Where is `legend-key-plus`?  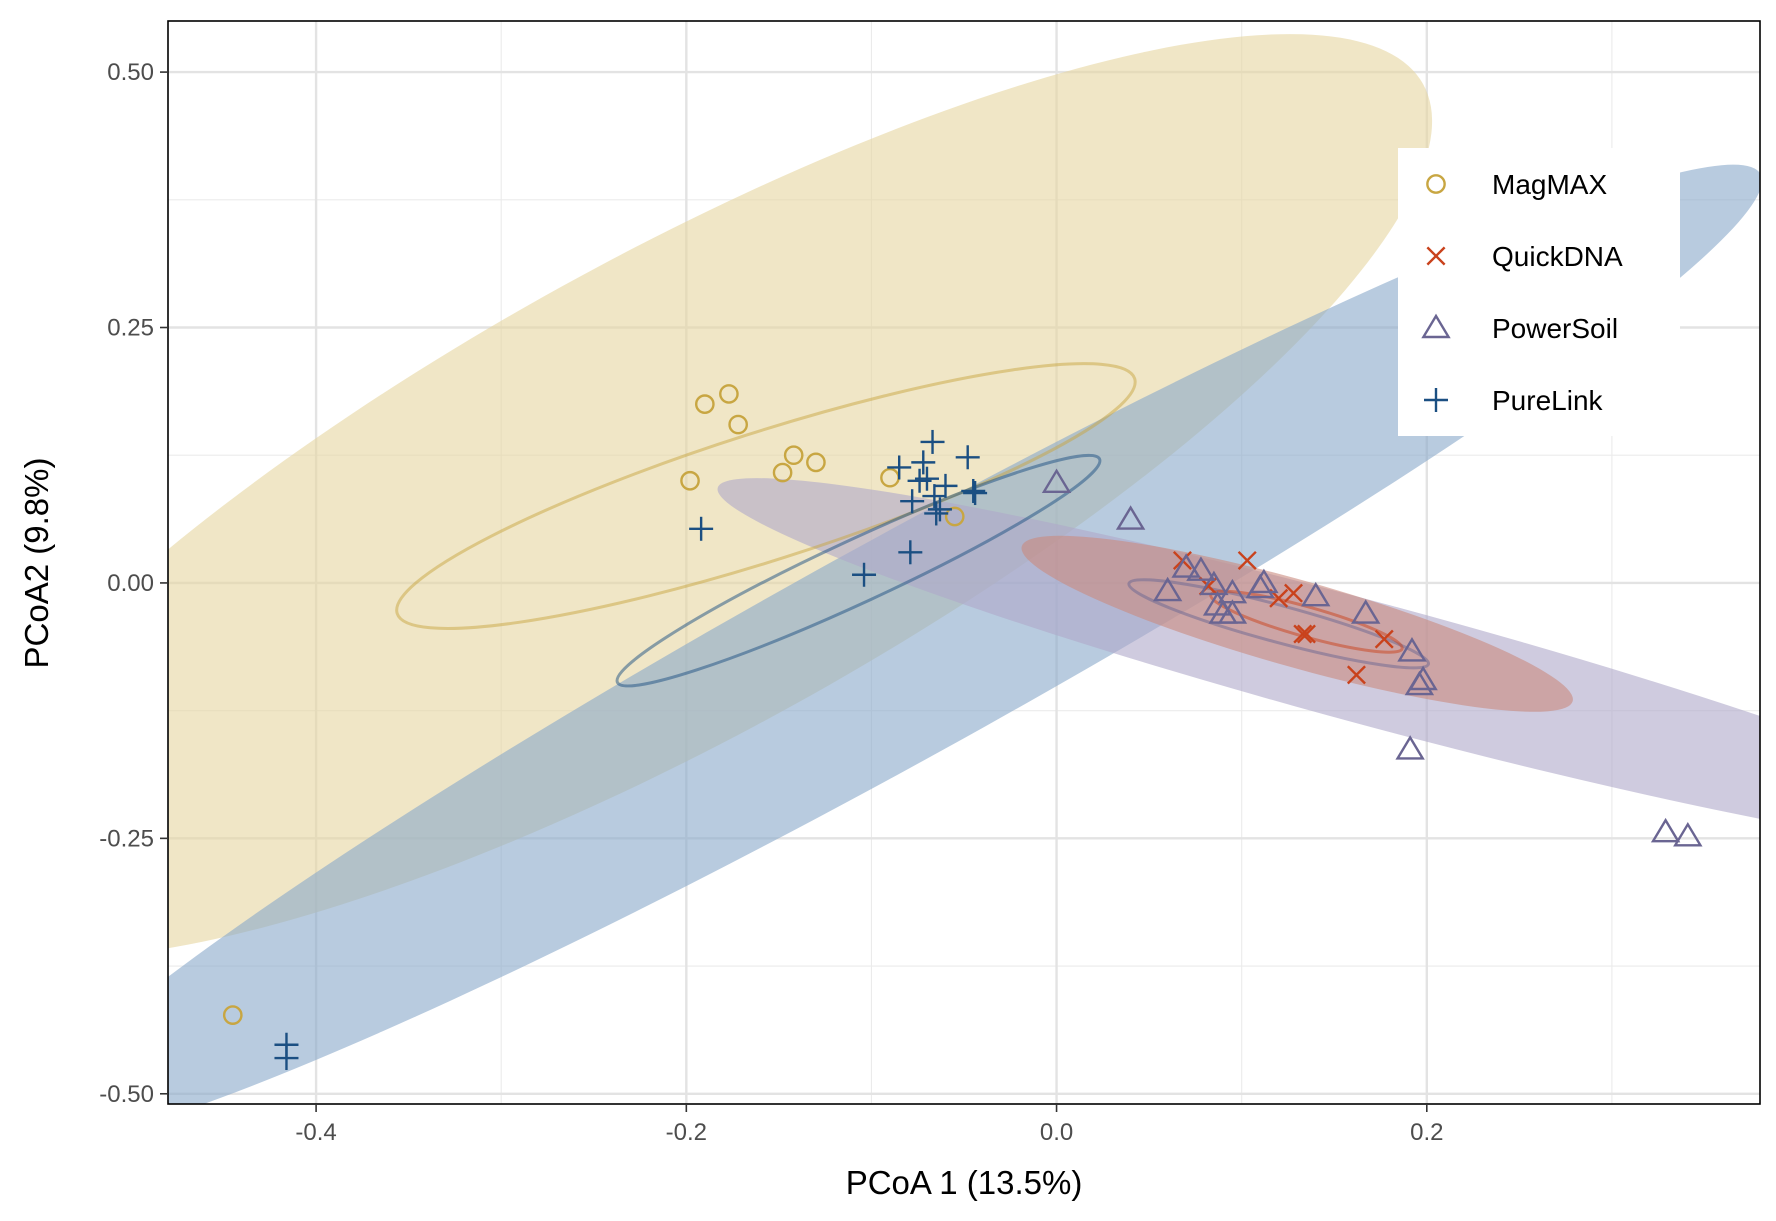 legend-key-plus is located at coordinates (1436, 400).